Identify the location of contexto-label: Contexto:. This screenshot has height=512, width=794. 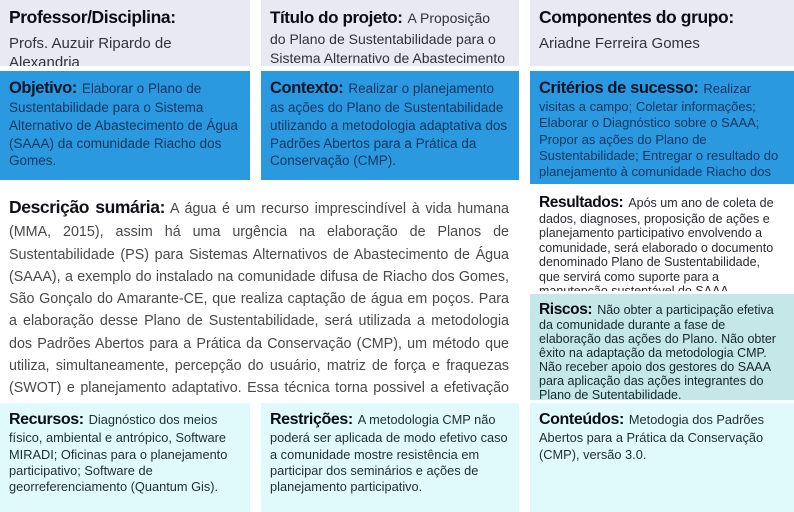
(307, 88).